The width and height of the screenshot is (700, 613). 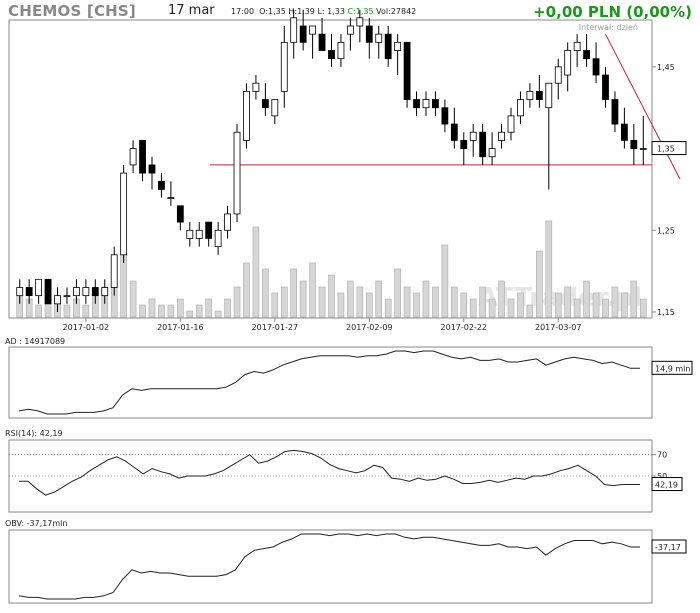 What do you see at coordinates (608, 27) in the screenshot?
I see `interval-label: Interwał: dzień` at bounding box center [608, 27].